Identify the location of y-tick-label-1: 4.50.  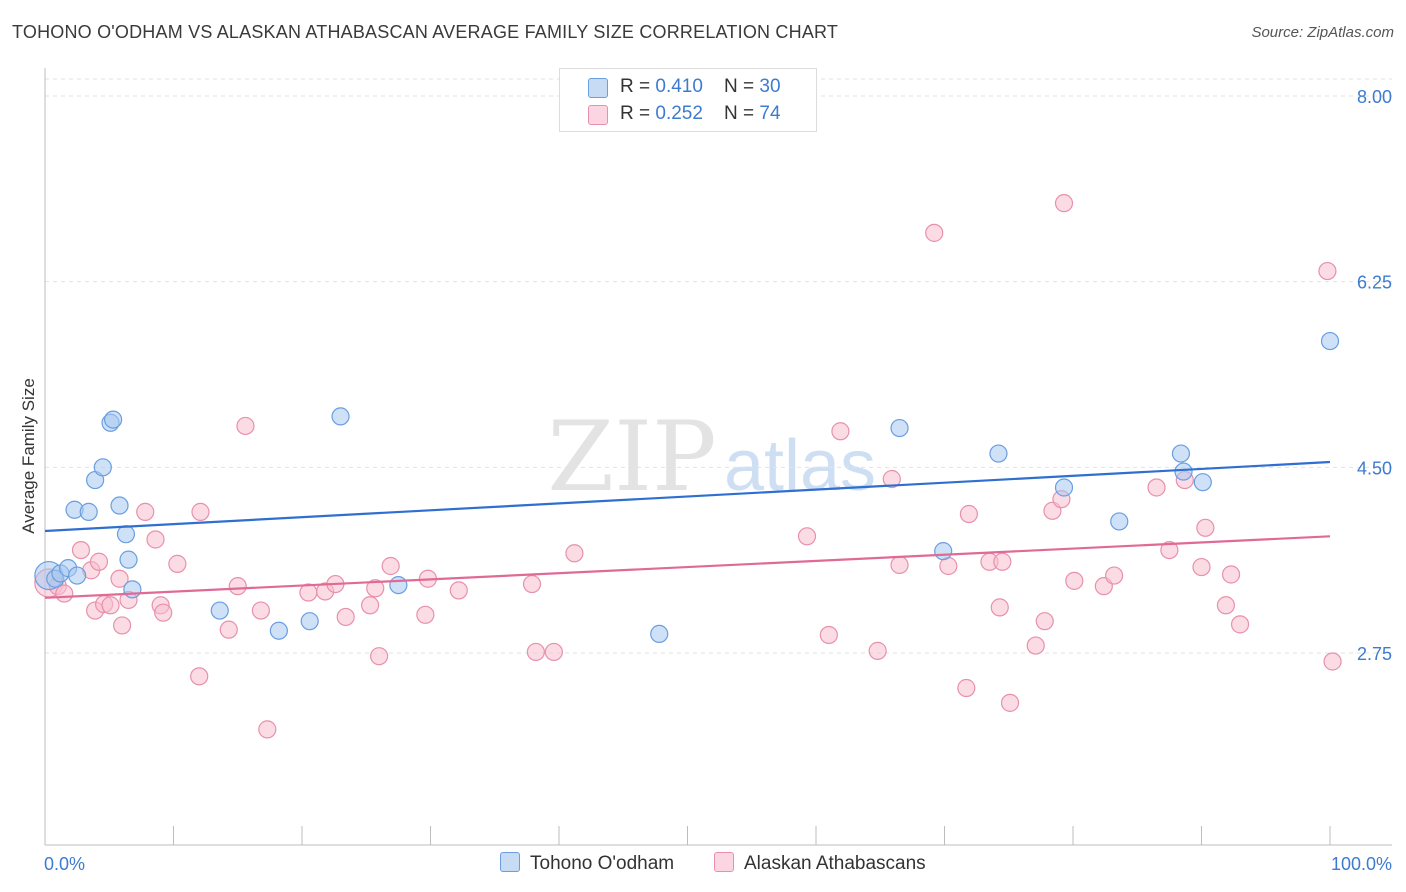
(1374, 468).